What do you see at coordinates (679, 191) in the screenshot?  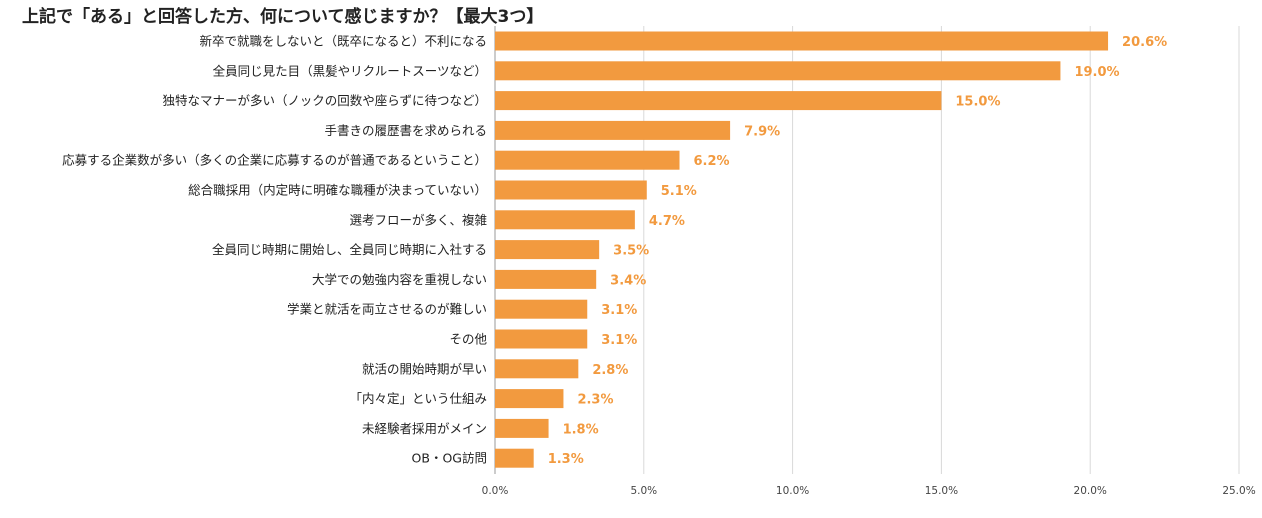 I see `value-label: 5.1%` at bounding box center [679, 191].